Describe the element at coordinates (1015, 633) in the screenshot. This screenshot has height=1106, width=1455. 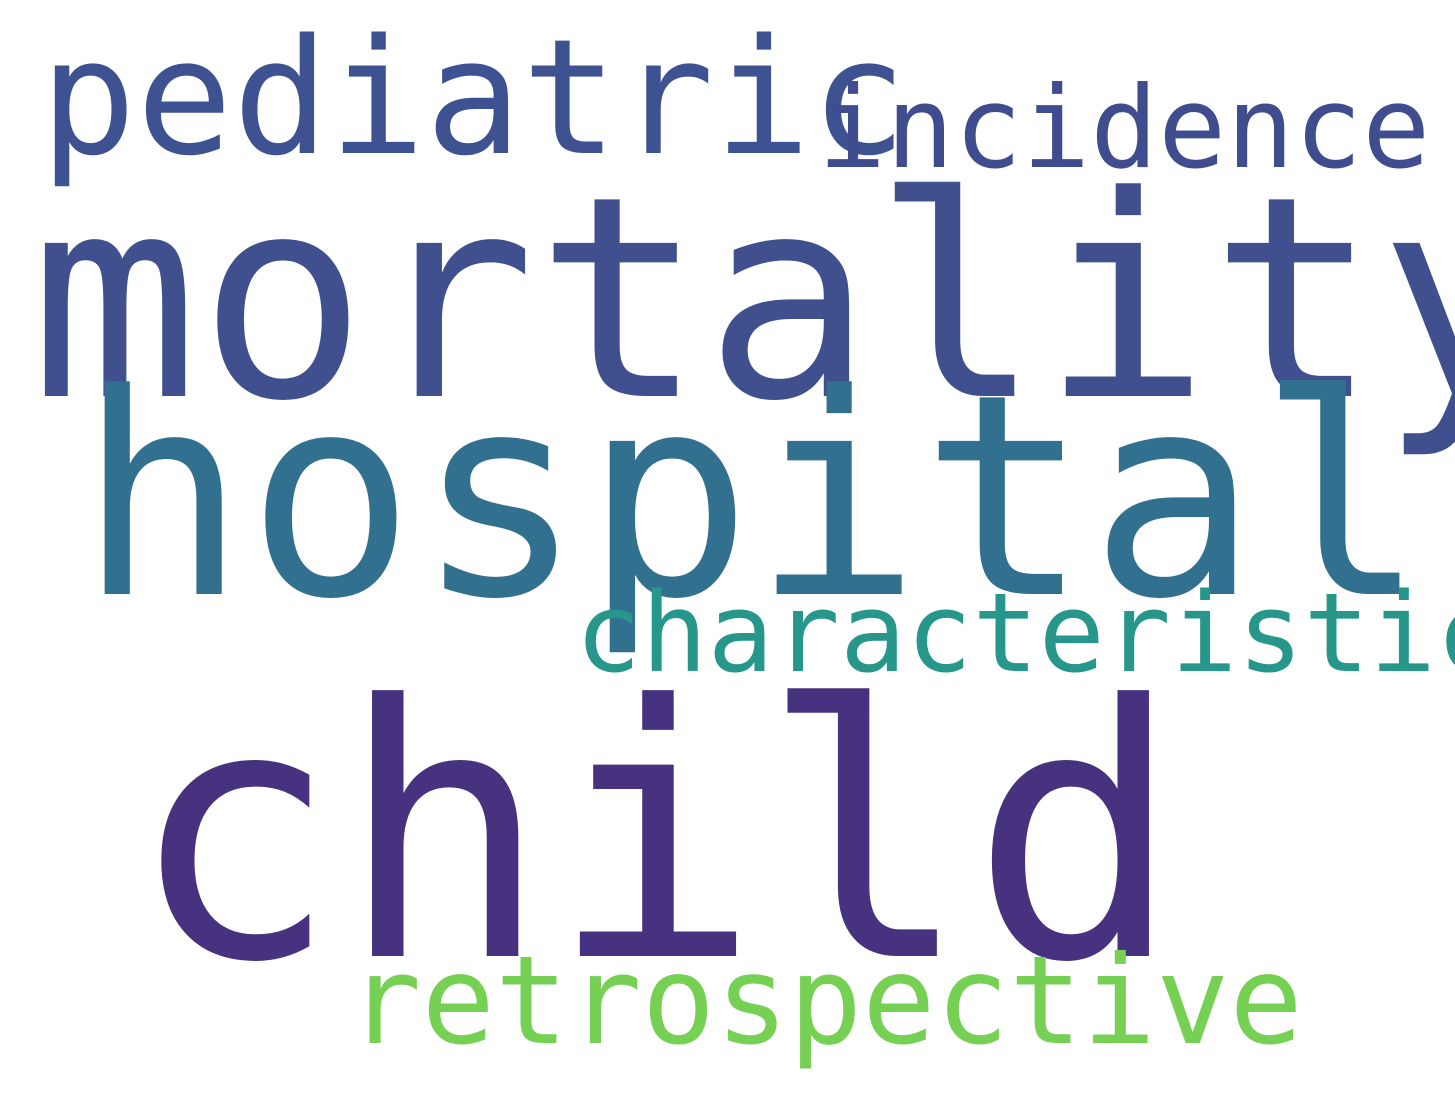
I see `word-characteristic: characteristic` at that location.